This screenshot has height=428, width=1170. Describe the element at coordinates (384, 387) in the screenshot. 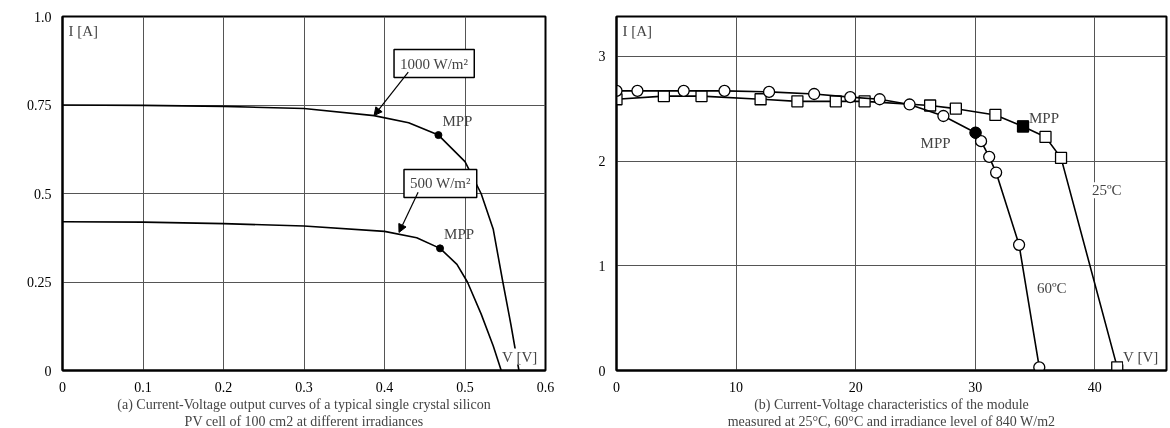

I see `x-tick-label: 0.4` at that location.